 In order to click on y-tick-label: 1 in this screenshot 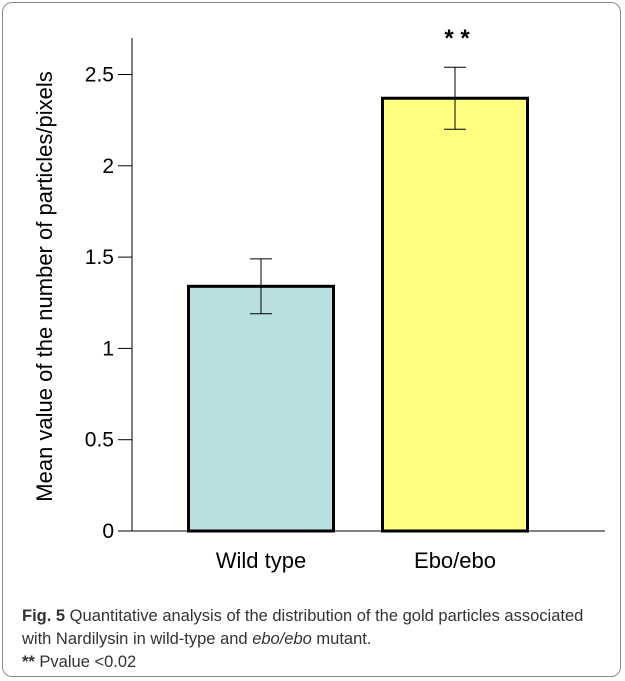, I will do `click(108, 348)`.